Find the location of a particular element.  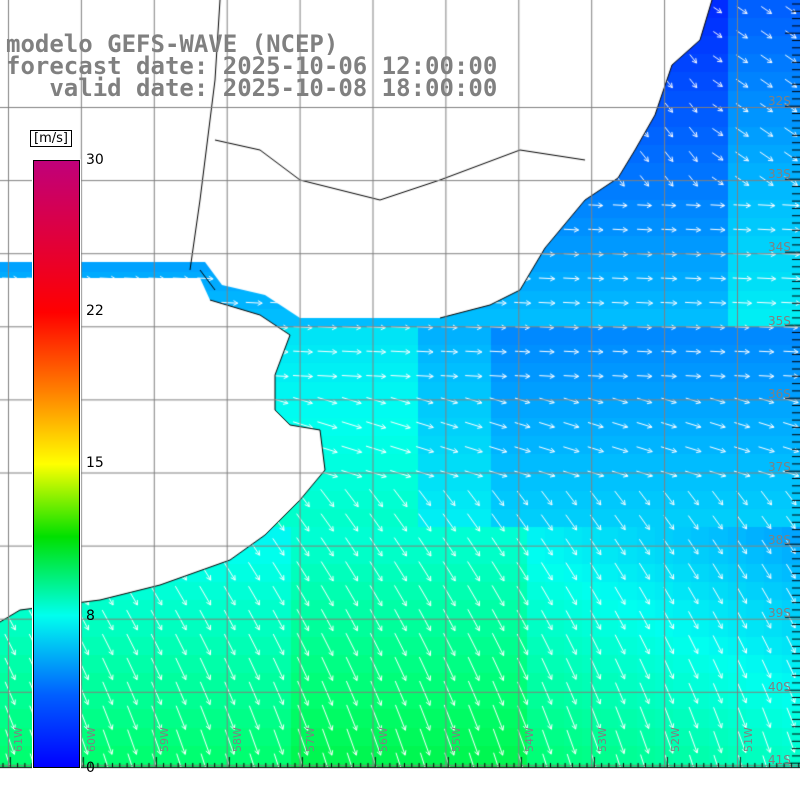

latitude-label: 40S is located at coordinates (779, 686).